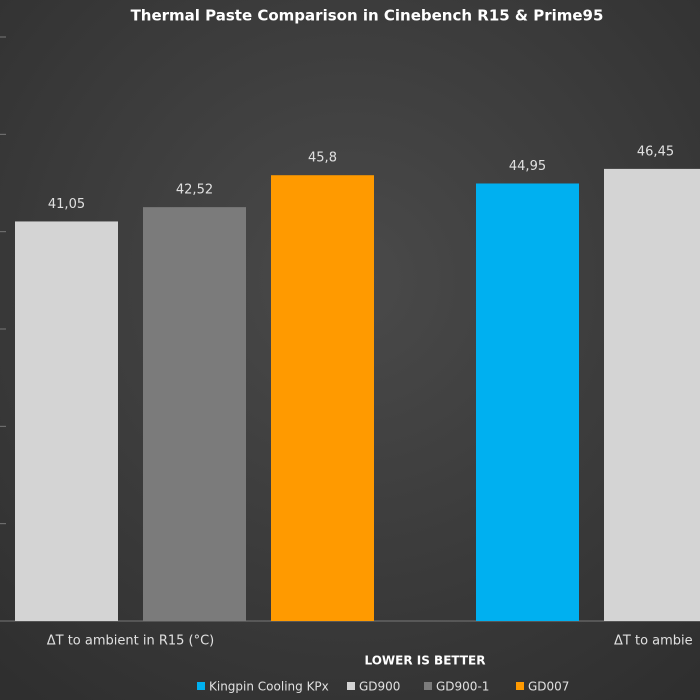  Describe the element at coordinates (548, 687) in the screenshot. I see `legend-label: GD007` at that location.